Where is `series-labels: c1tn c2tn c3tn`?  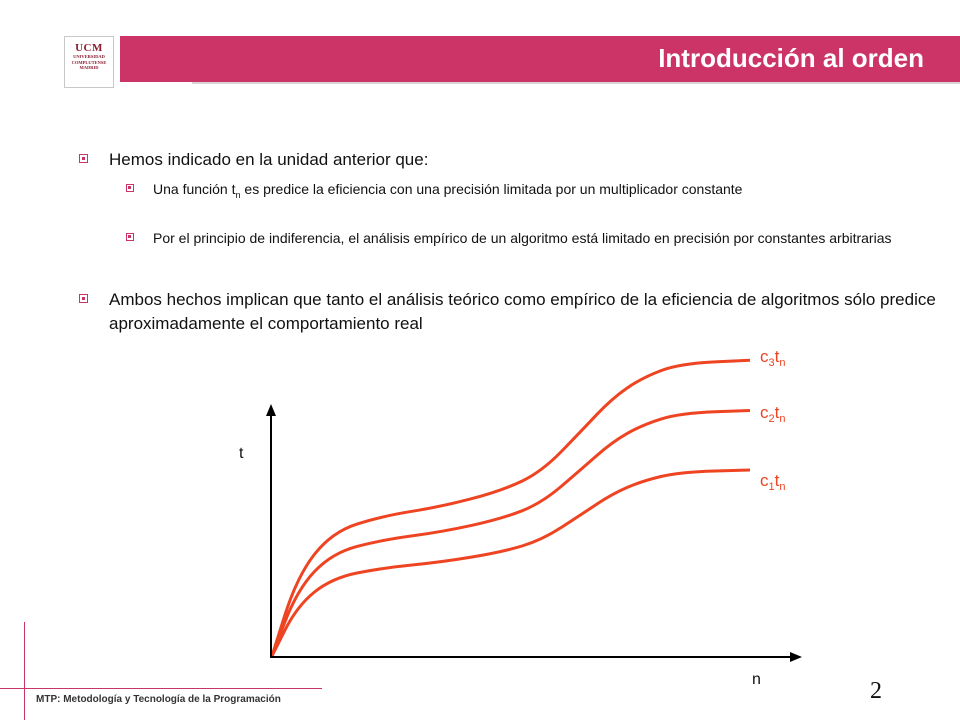 series-labels: c1tn c2tn c3tn is located at coordinates (772, 420).